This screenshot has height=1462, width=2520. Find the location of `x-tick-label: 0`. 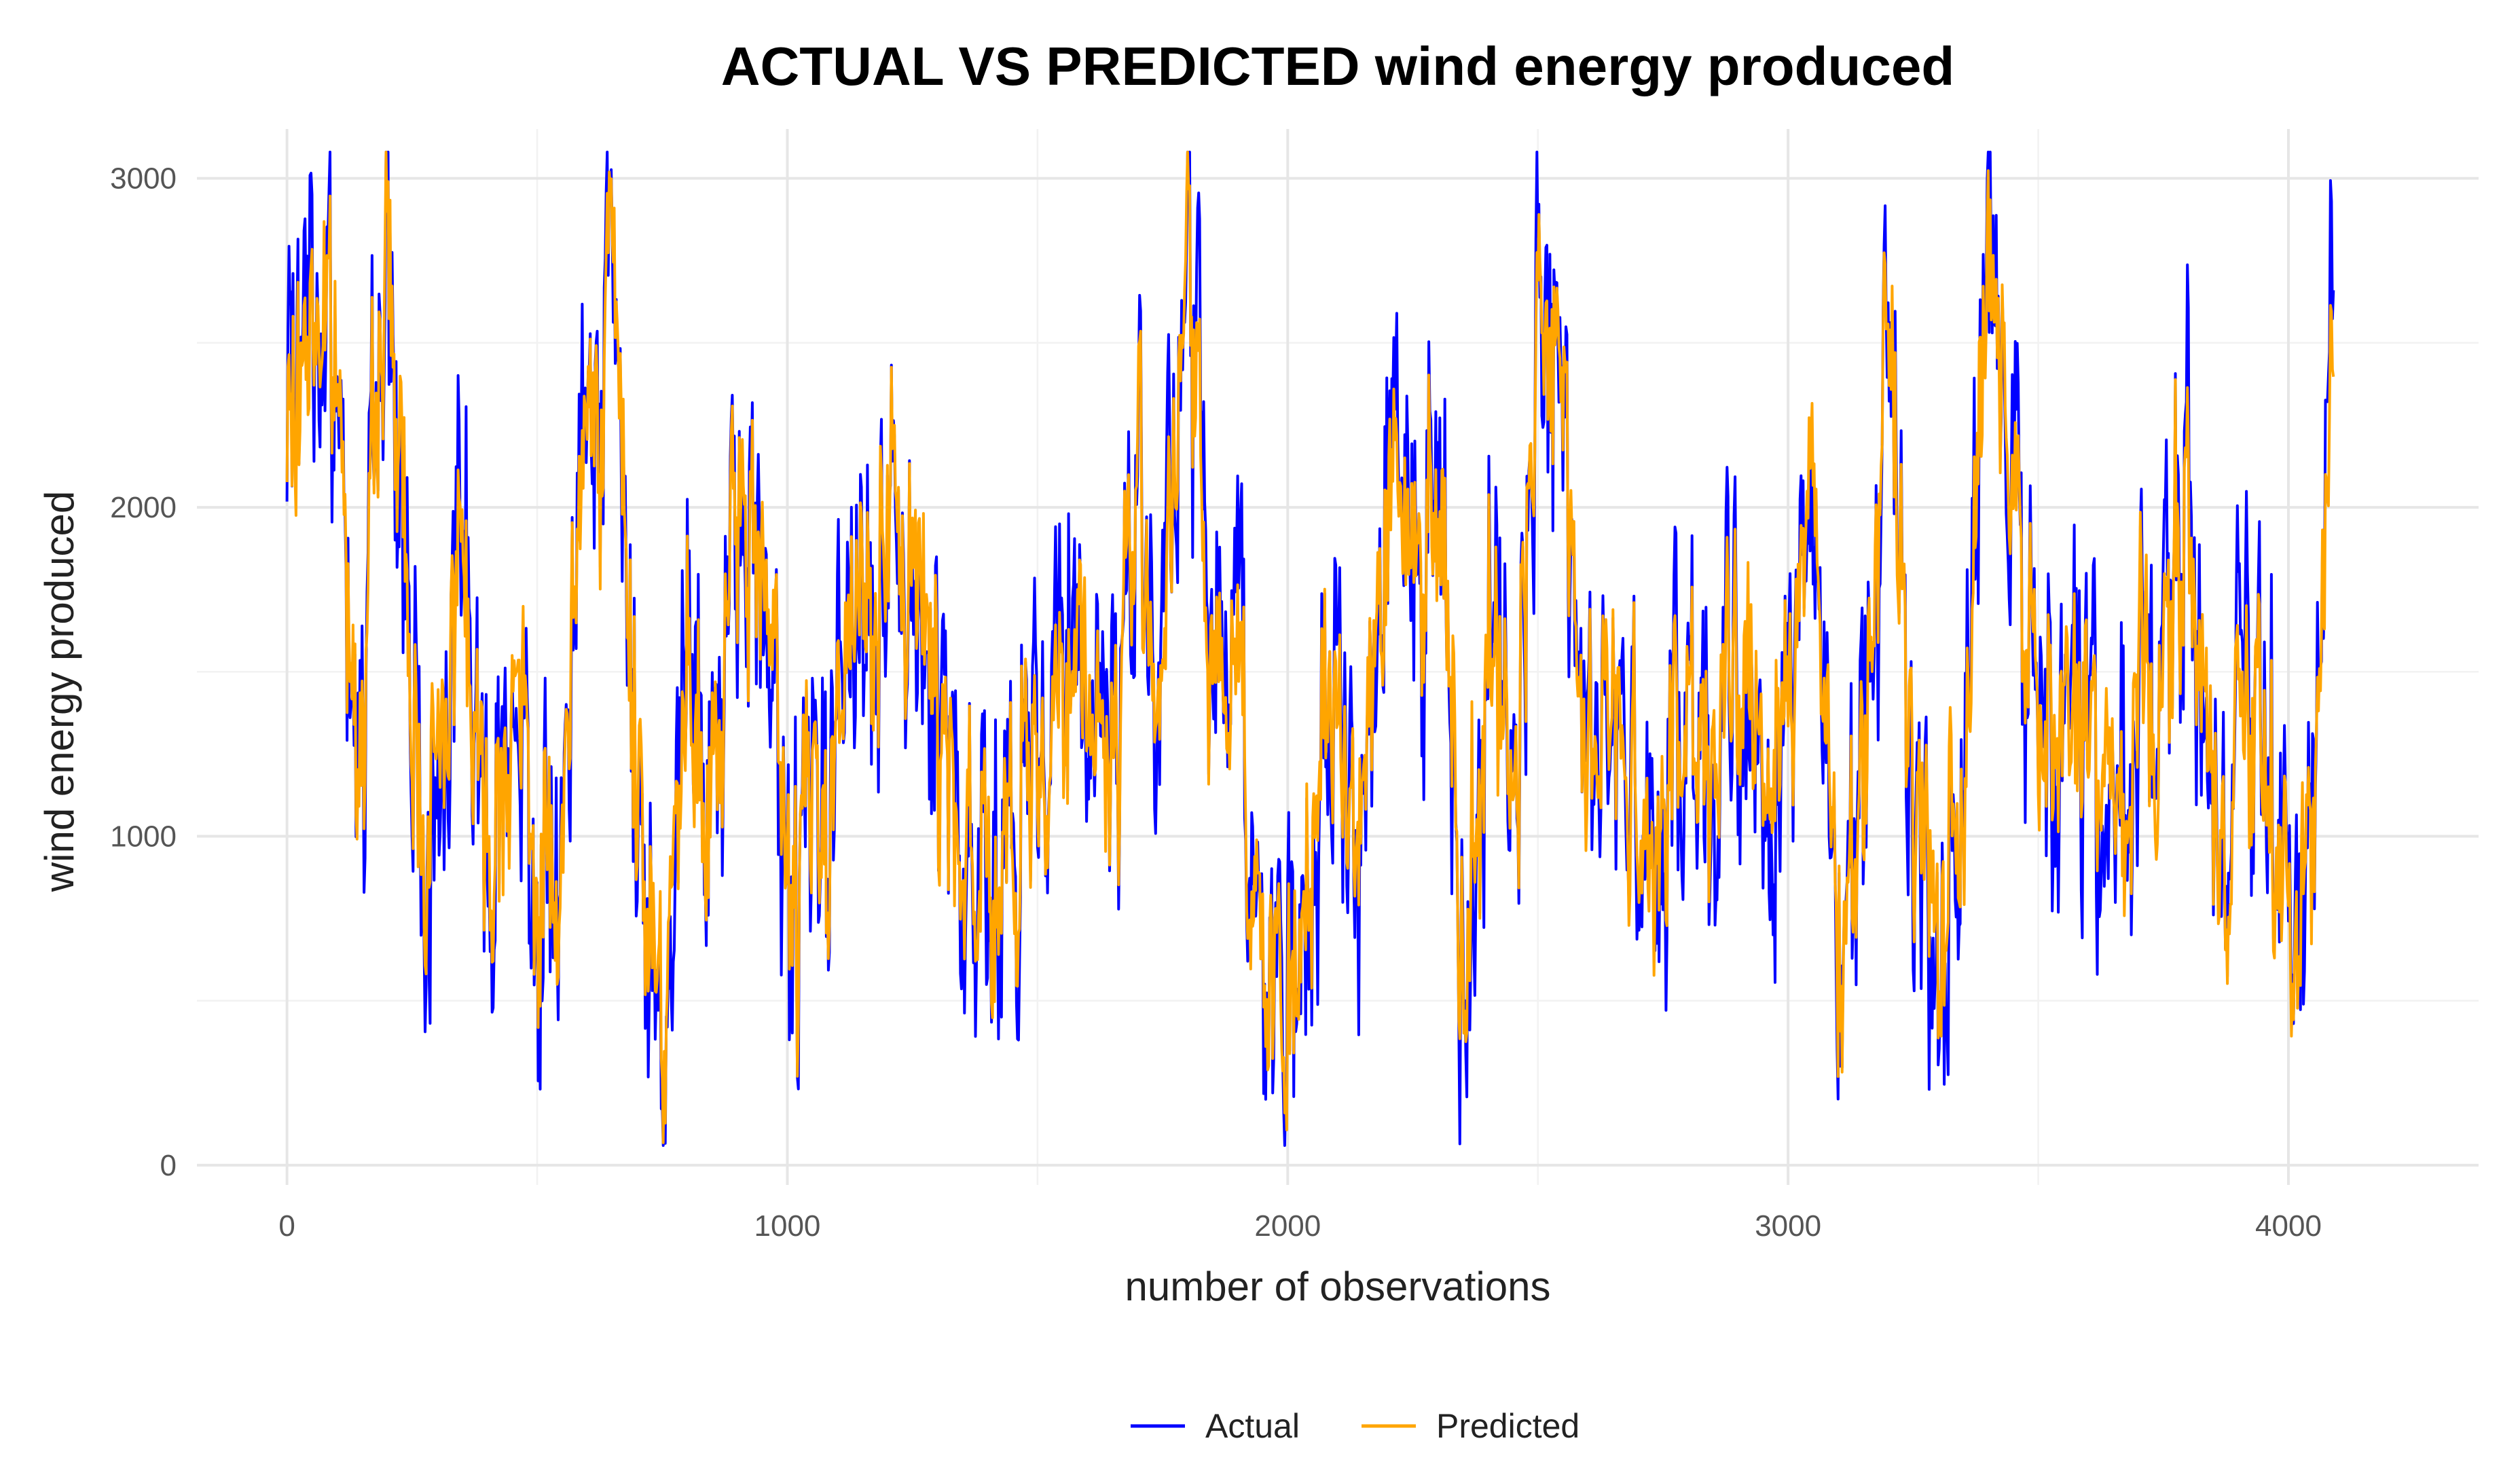

x-tick-label: 0 is located at coordinates (286, 1226).